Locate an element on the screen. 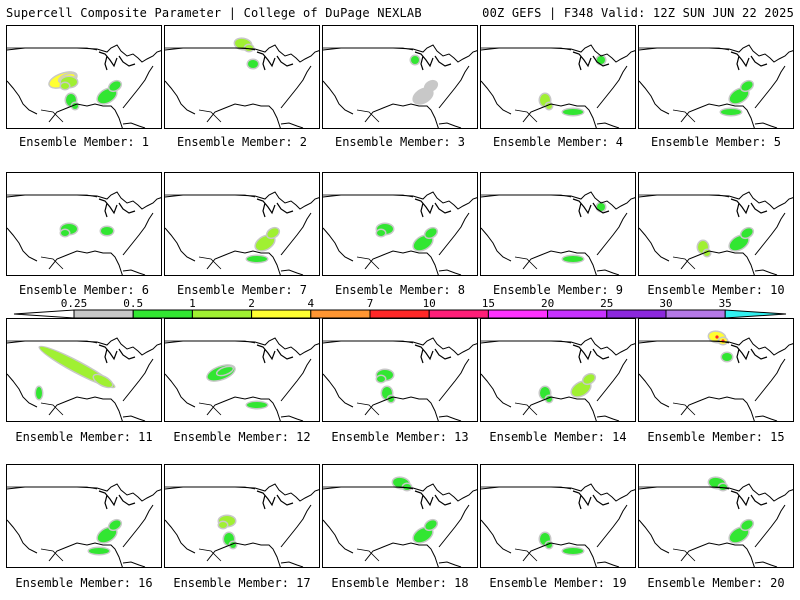  ensemble-member-label: Ensemble Member: 6 is located at coordinates (84, 290).